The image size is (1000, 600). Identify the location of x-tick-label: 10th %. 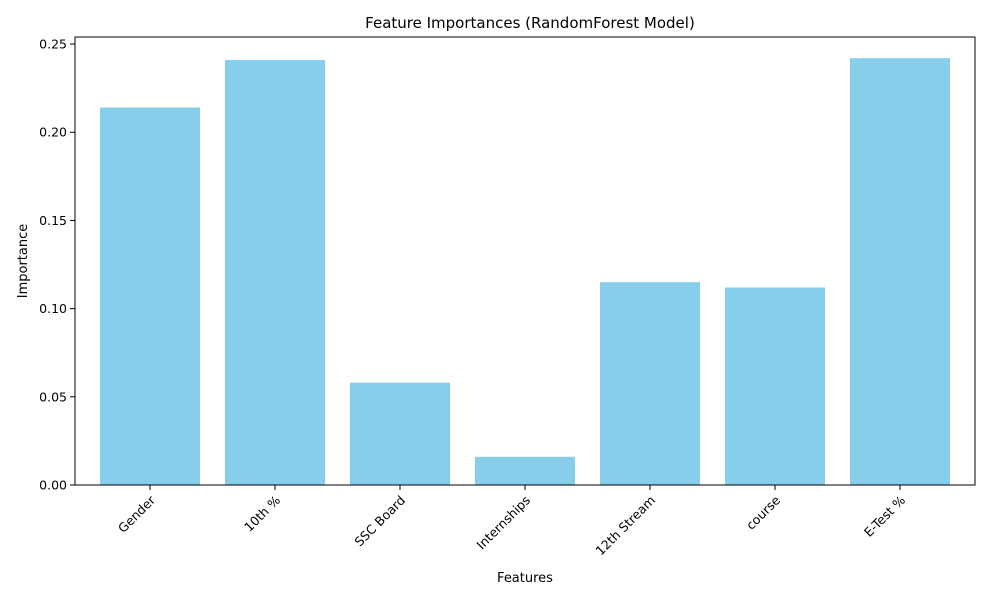
(262, 513).